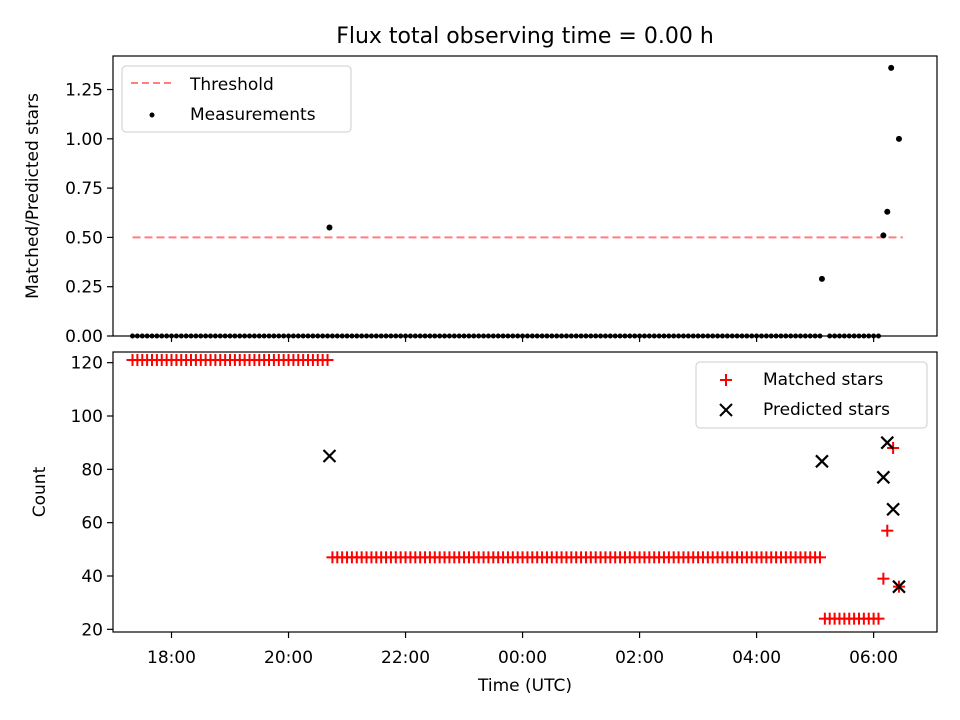 This screenshot has width=960, height=720. I want to click on top-y-tick-label: 0.75, so click(84, 189).